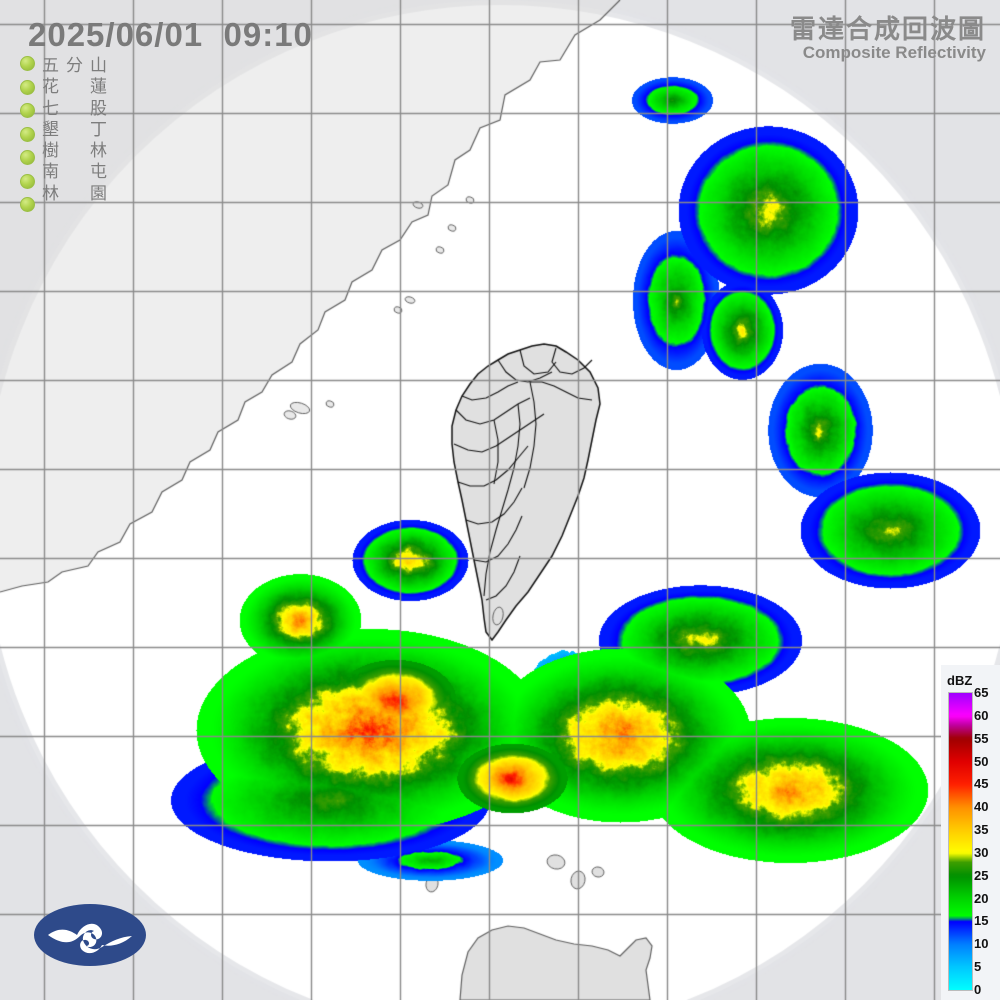 The height and width of the screenshot is (1000, 1000). Describe the element at coordinates (981, 852) in the screenshot. I see `dbz-tick-30: 30` at that location.